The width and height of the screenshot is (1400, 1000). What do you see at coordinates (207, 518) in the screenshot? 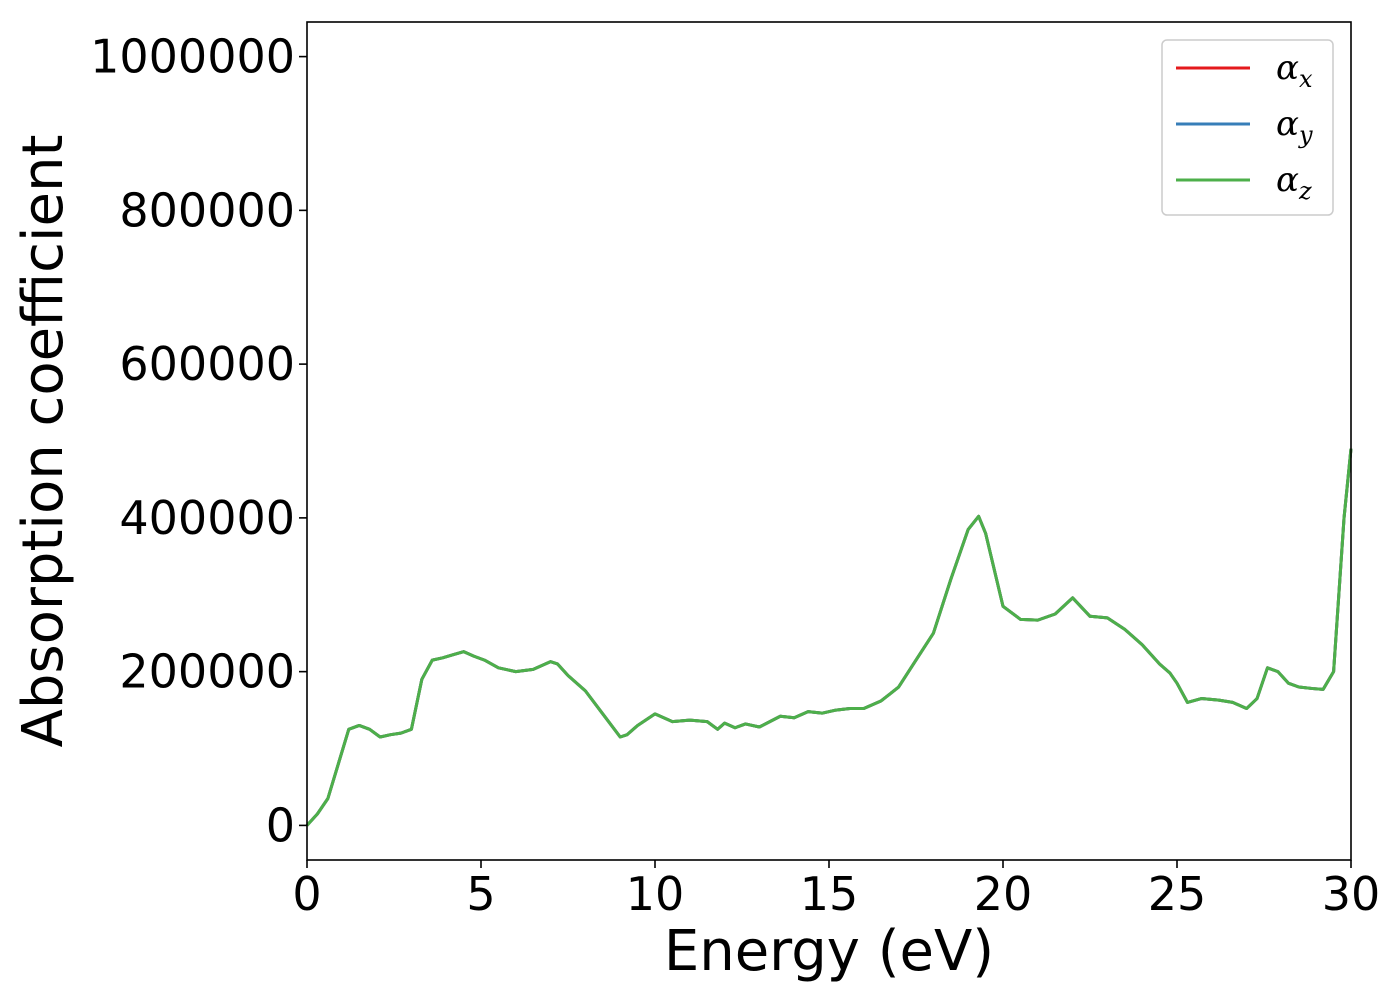
I see `y-tick-label: 400000` at bounding box center [207, 518].